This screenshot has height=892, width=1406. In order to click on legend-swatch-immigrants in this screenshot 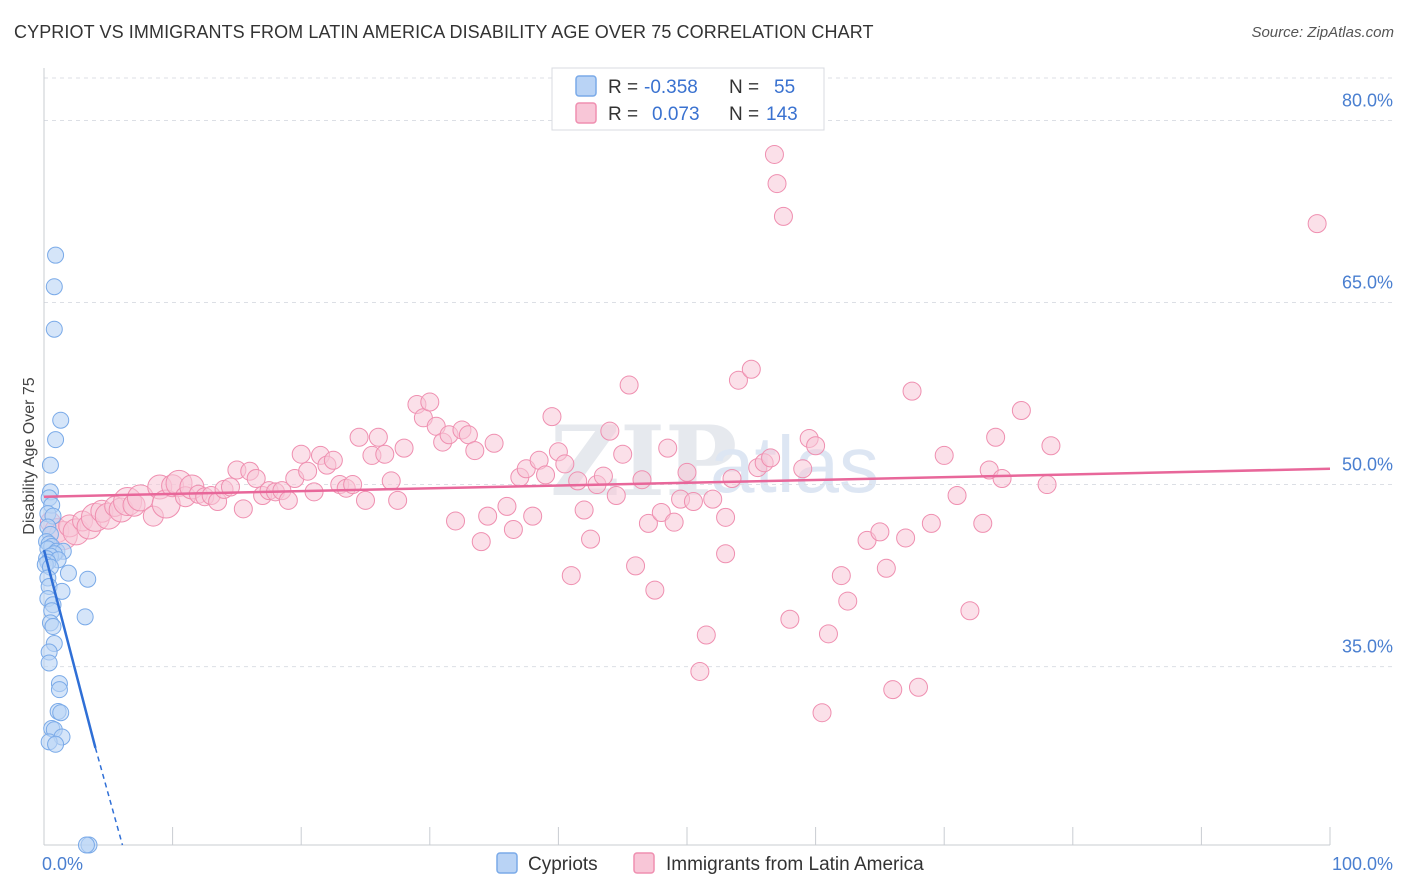, I will do `click(586, 113)`.